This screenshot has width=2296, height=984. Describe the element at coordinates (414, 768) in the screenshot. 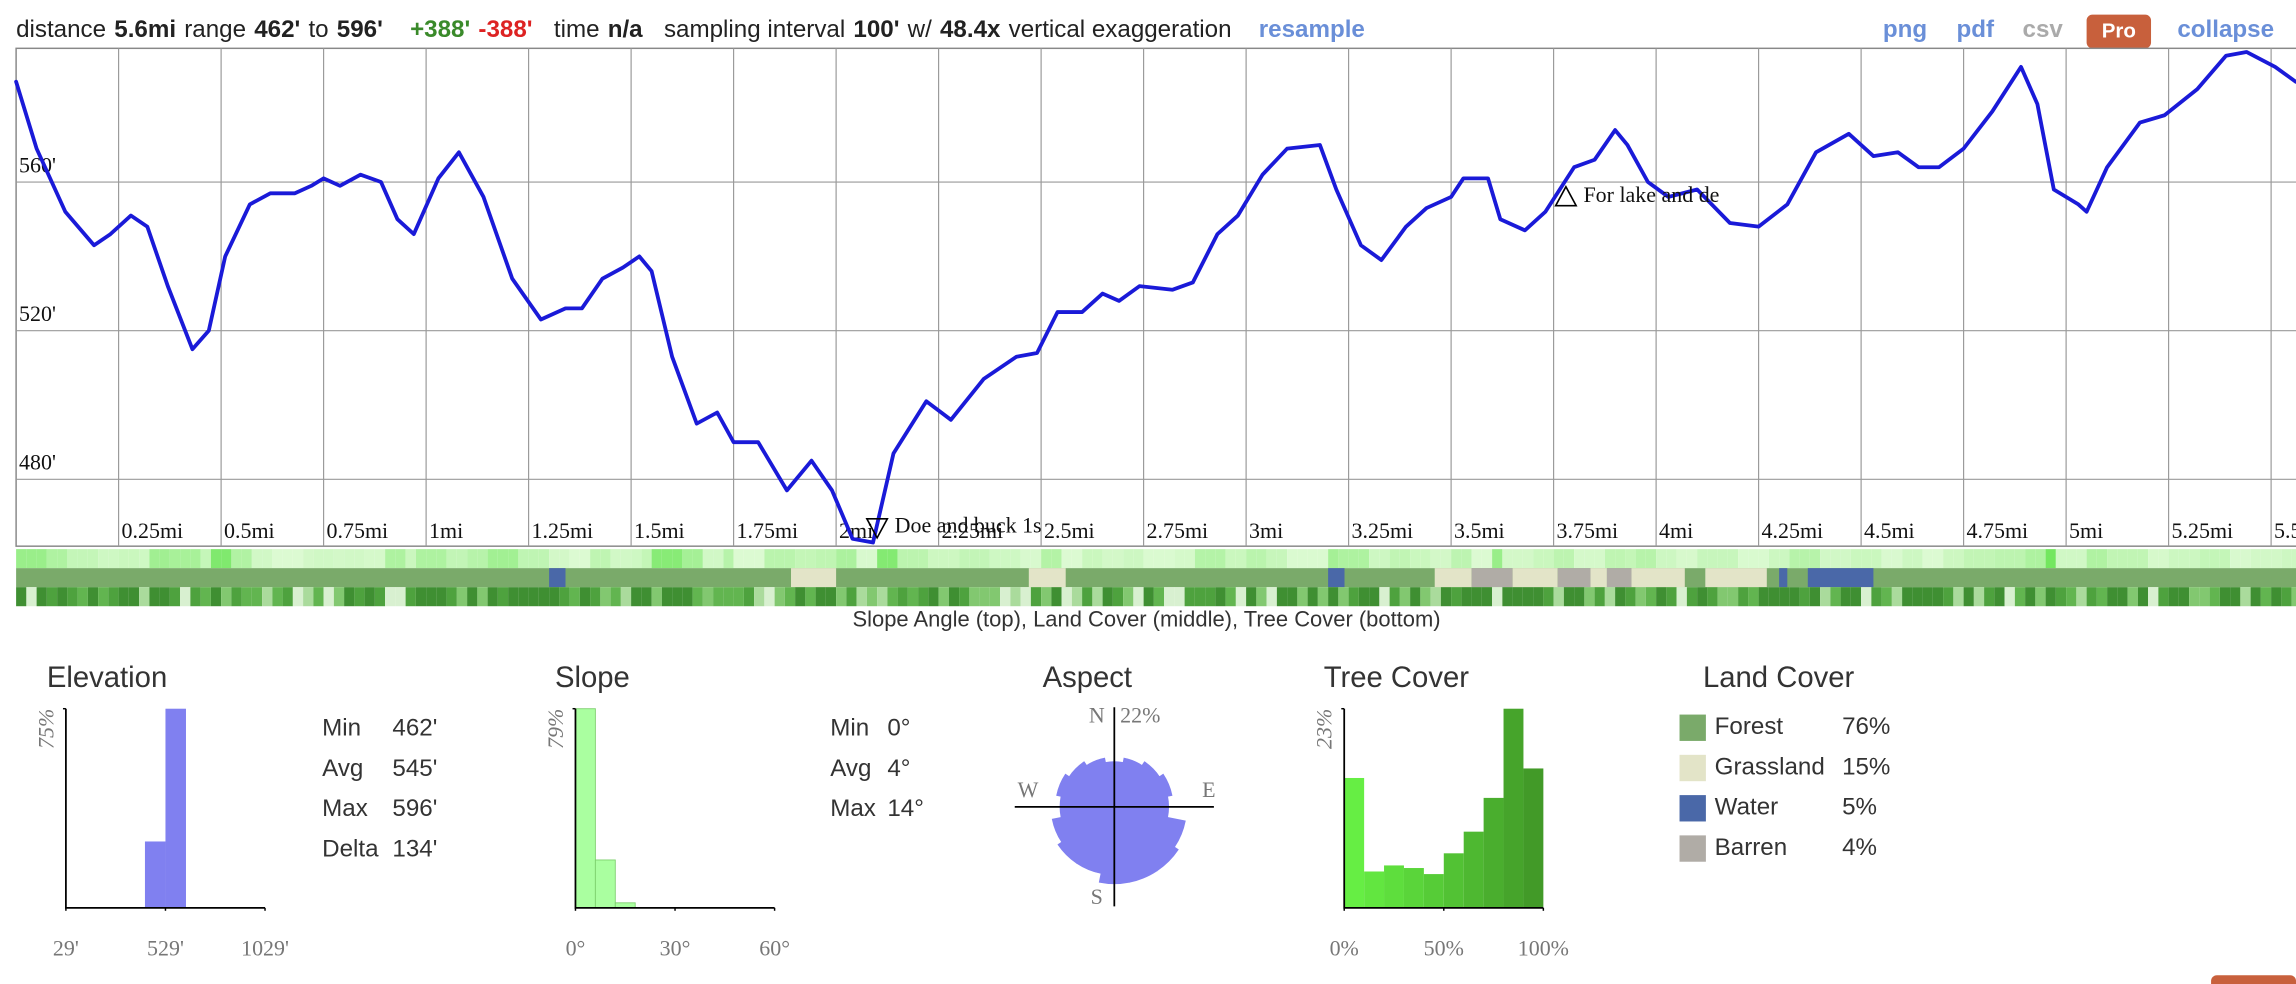

I see `stat-value: 545'` at that location.